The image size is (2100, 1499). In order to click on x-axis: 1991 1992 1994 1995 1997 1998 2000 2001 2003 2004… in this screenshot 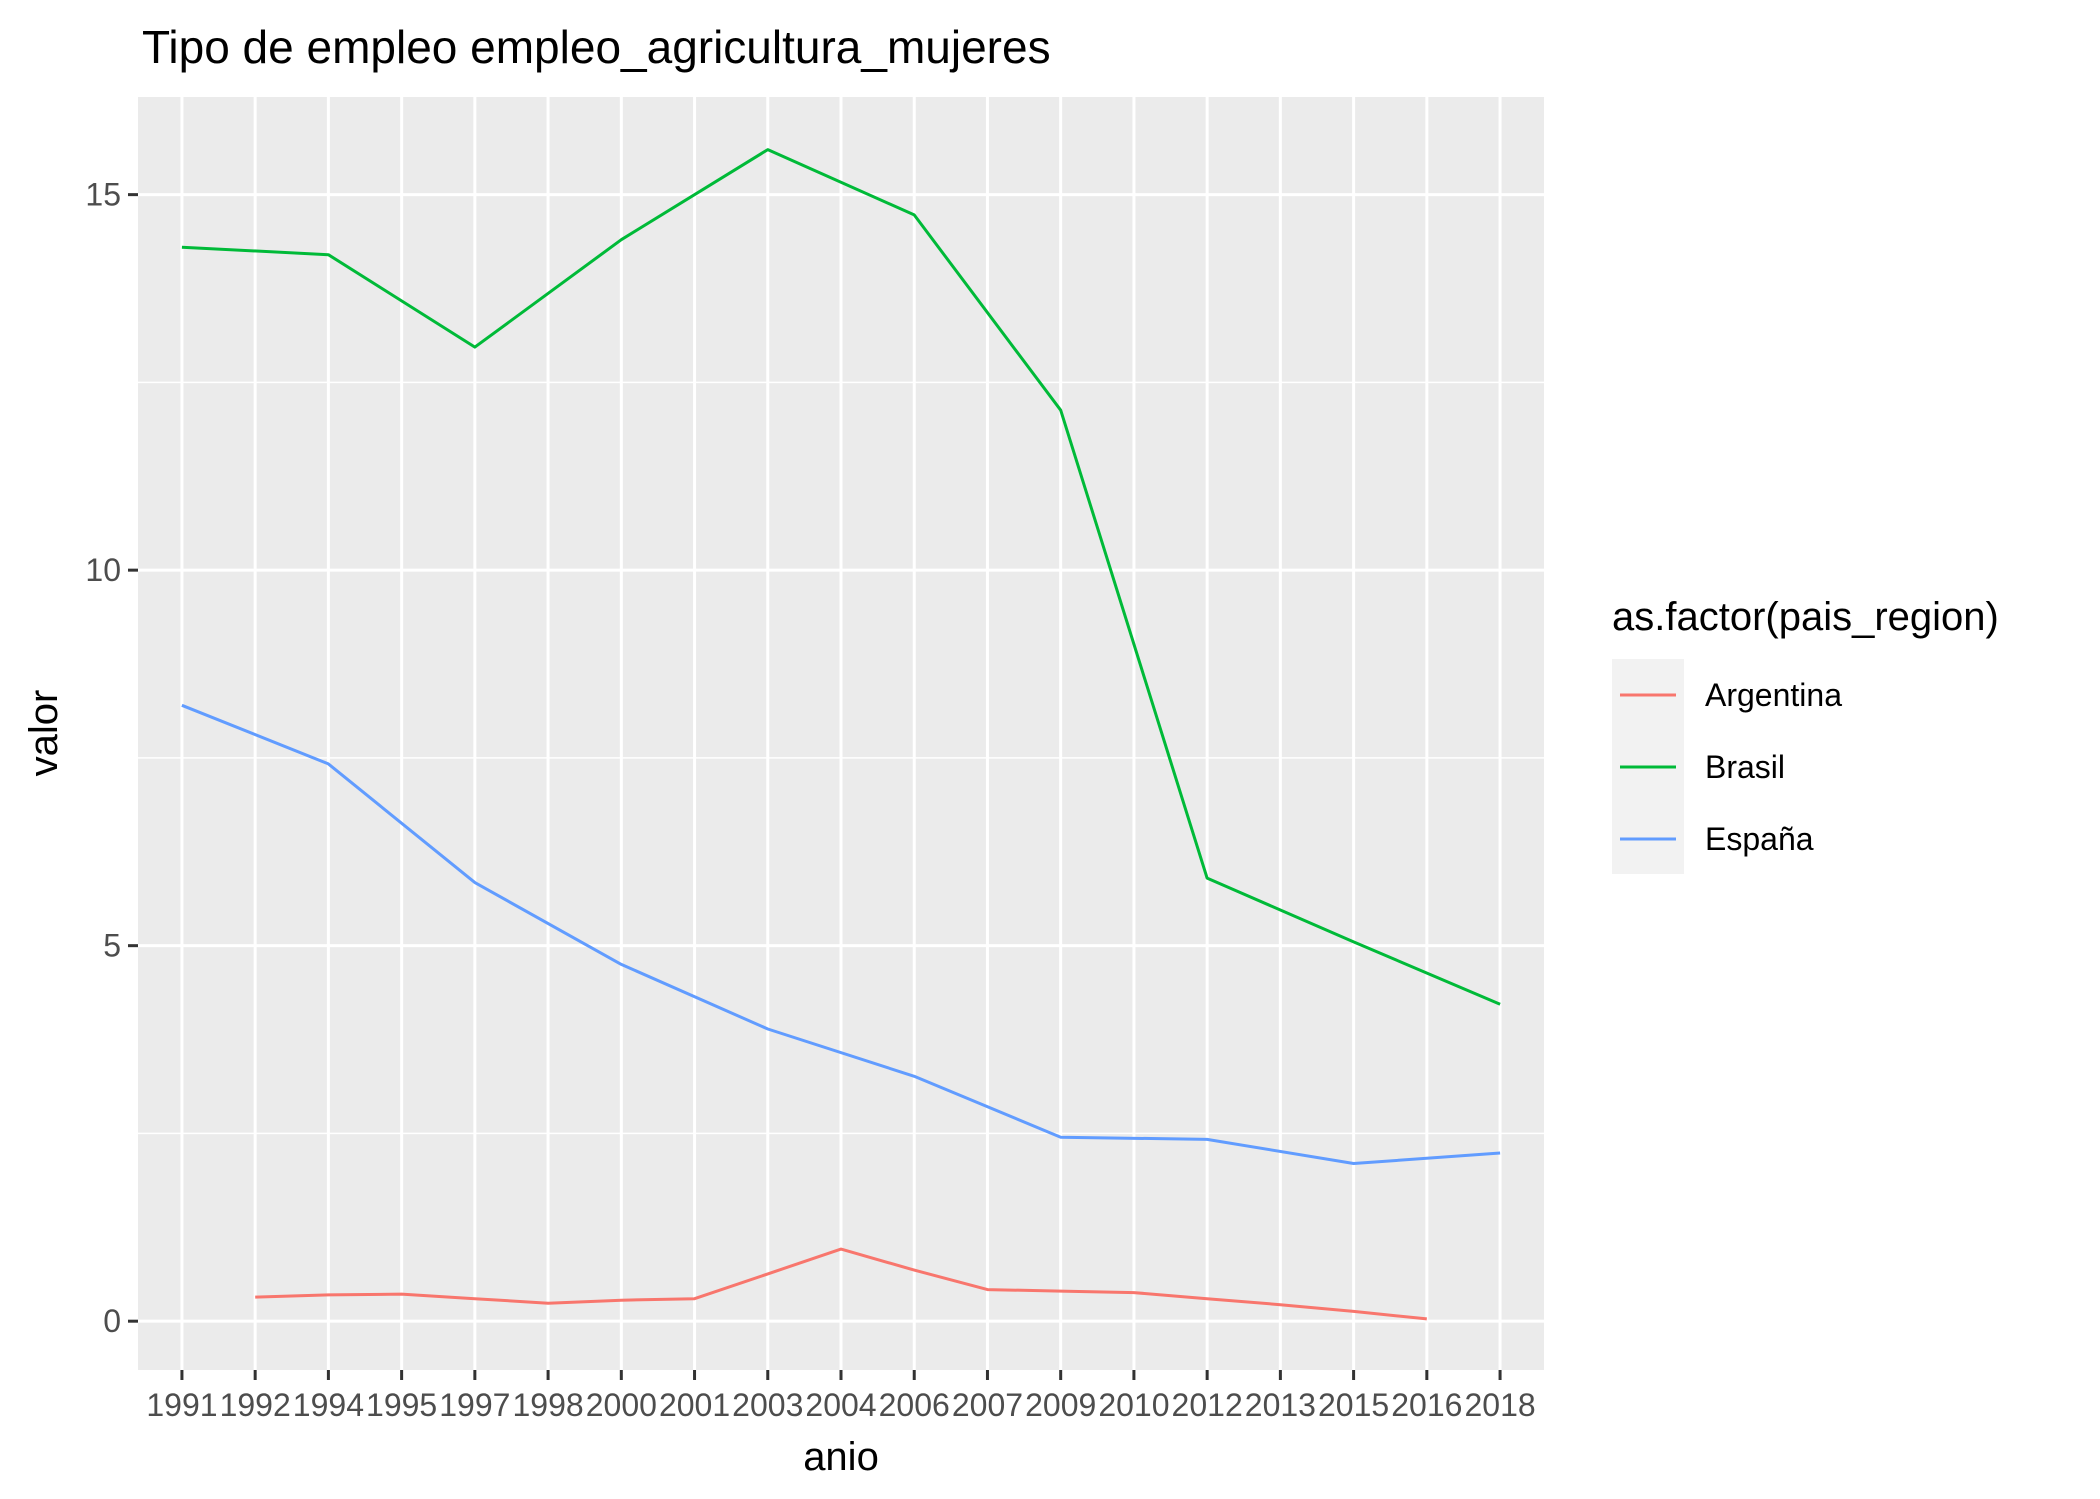, I will do `click(841, 1396)`.